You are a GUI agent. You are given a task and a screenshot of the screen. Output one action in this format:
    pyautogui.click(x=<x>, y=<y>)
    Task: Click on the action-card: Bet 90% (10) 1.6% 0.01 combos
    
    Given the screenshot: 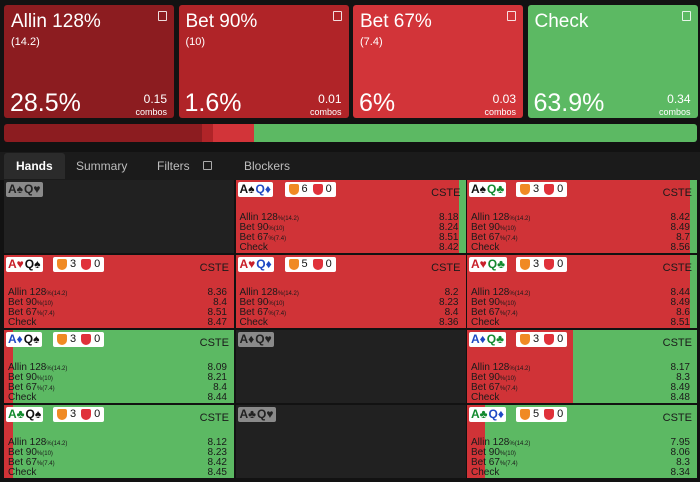 What is the action you would take?
    pyautogui.click(x=263, y=61)
    